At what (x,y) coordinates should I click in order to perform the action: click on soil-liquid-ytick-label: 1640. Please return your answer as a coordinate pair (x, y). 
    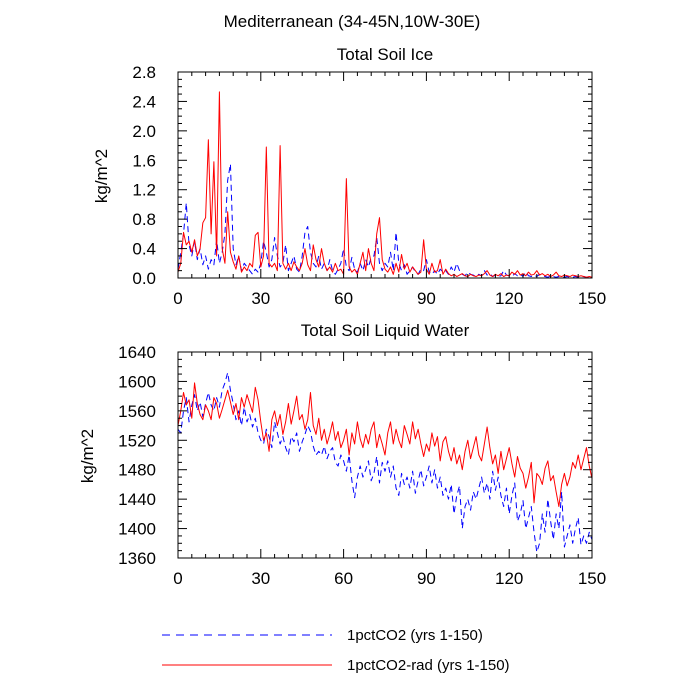
    Looking at the image, I should click on (137, 352).